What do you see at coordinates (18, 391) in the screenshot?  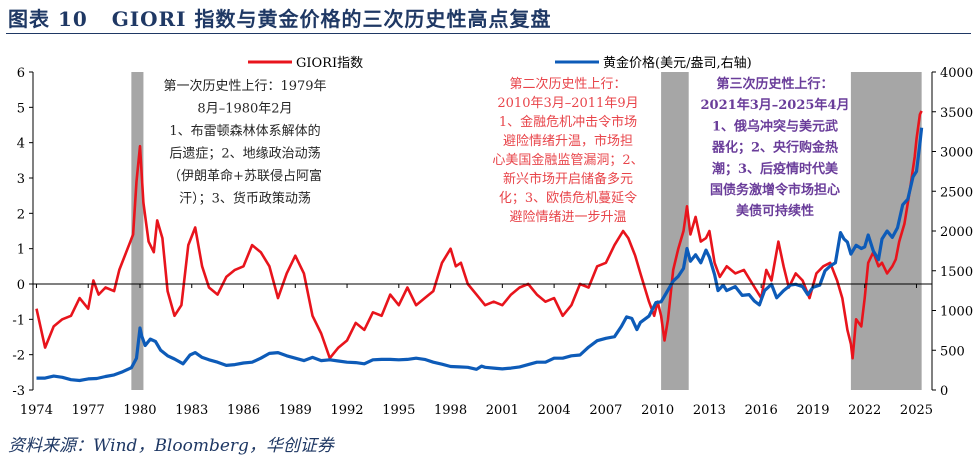 I see `left-y-tick-label: -3` at bounding box center [18, 391].